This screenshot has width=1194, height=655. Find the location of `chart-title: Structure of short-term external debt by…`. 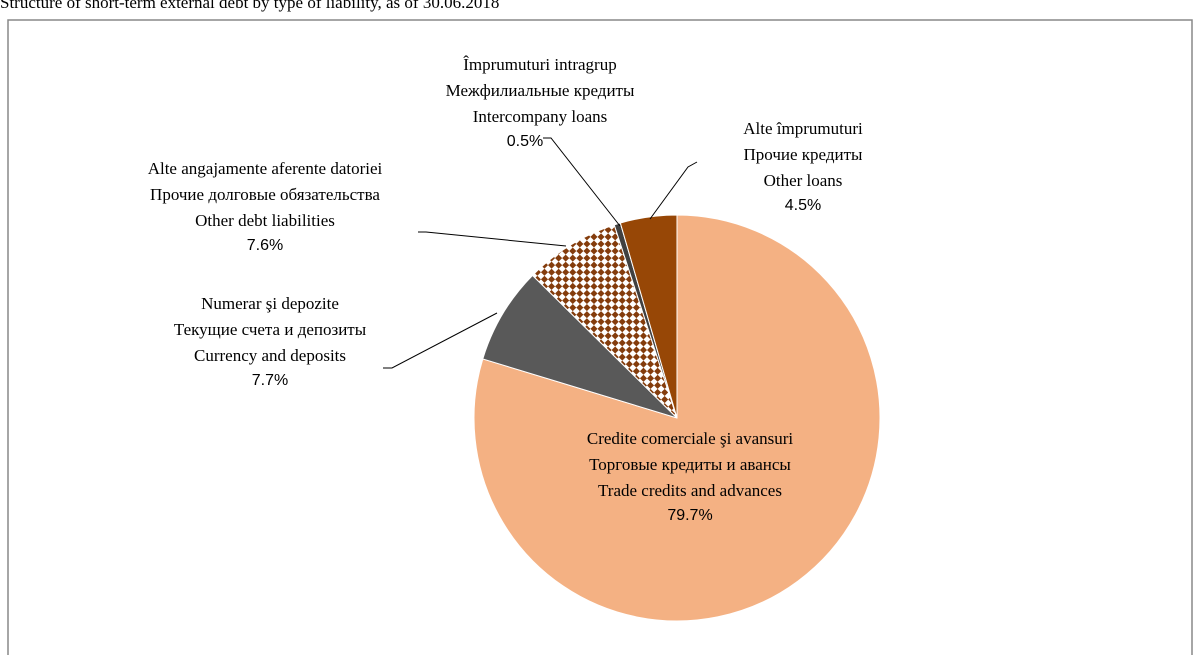

chart-title: Structure of short-term external debt by… is located at coordinates (249, 6).